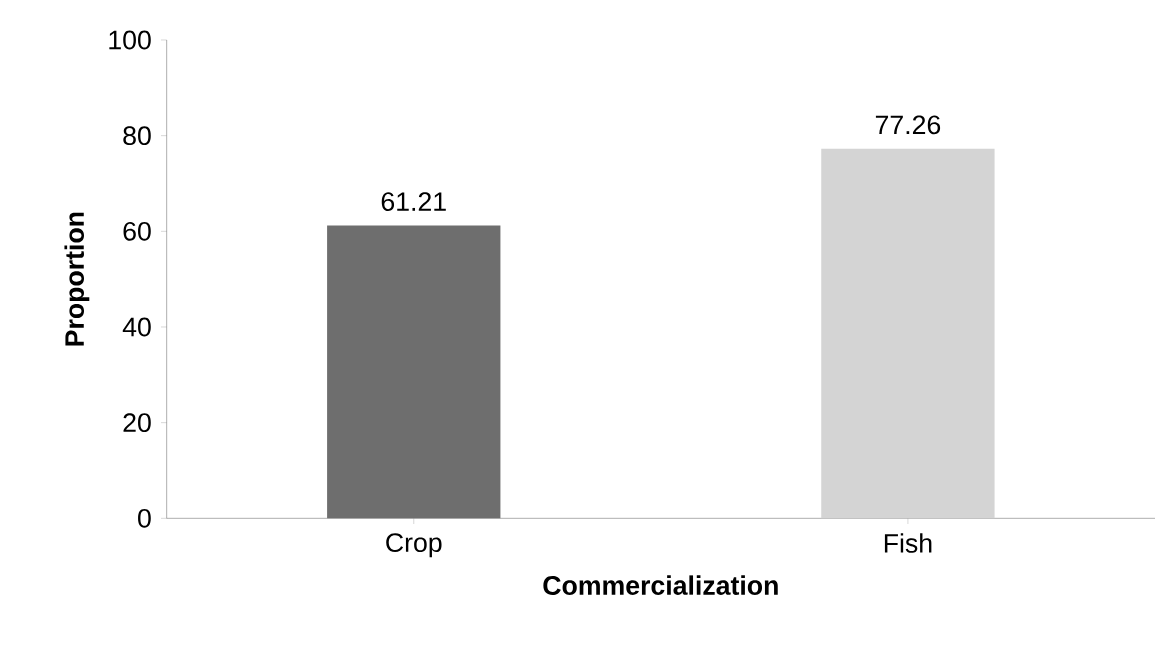 The width and height of the screenshot is (1175, 645). I want to click on y-tick-label: 20, so click(137, 423).